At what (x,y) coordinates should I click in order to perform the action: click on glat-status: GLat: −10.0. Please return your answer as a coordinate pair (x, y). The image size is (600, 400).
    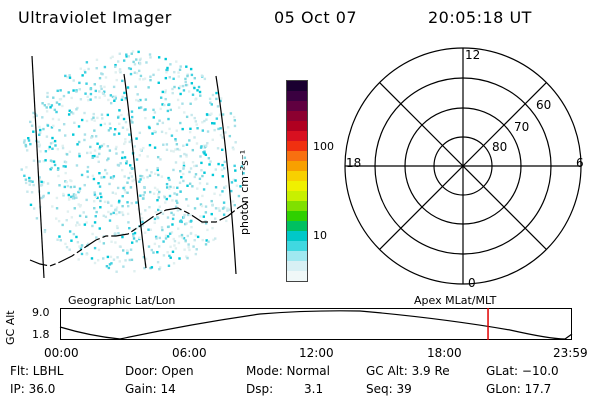
    Looking at the image, I should click on (522, 371).